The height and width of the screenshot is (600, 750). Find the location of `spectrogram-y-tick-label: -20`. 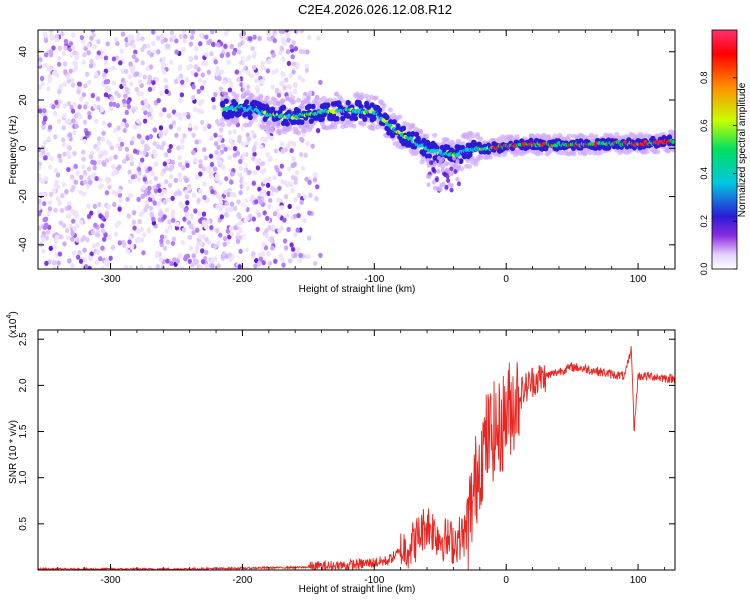

spectrogram-y-tick-label: -20 is located at coordinates (23, 196).